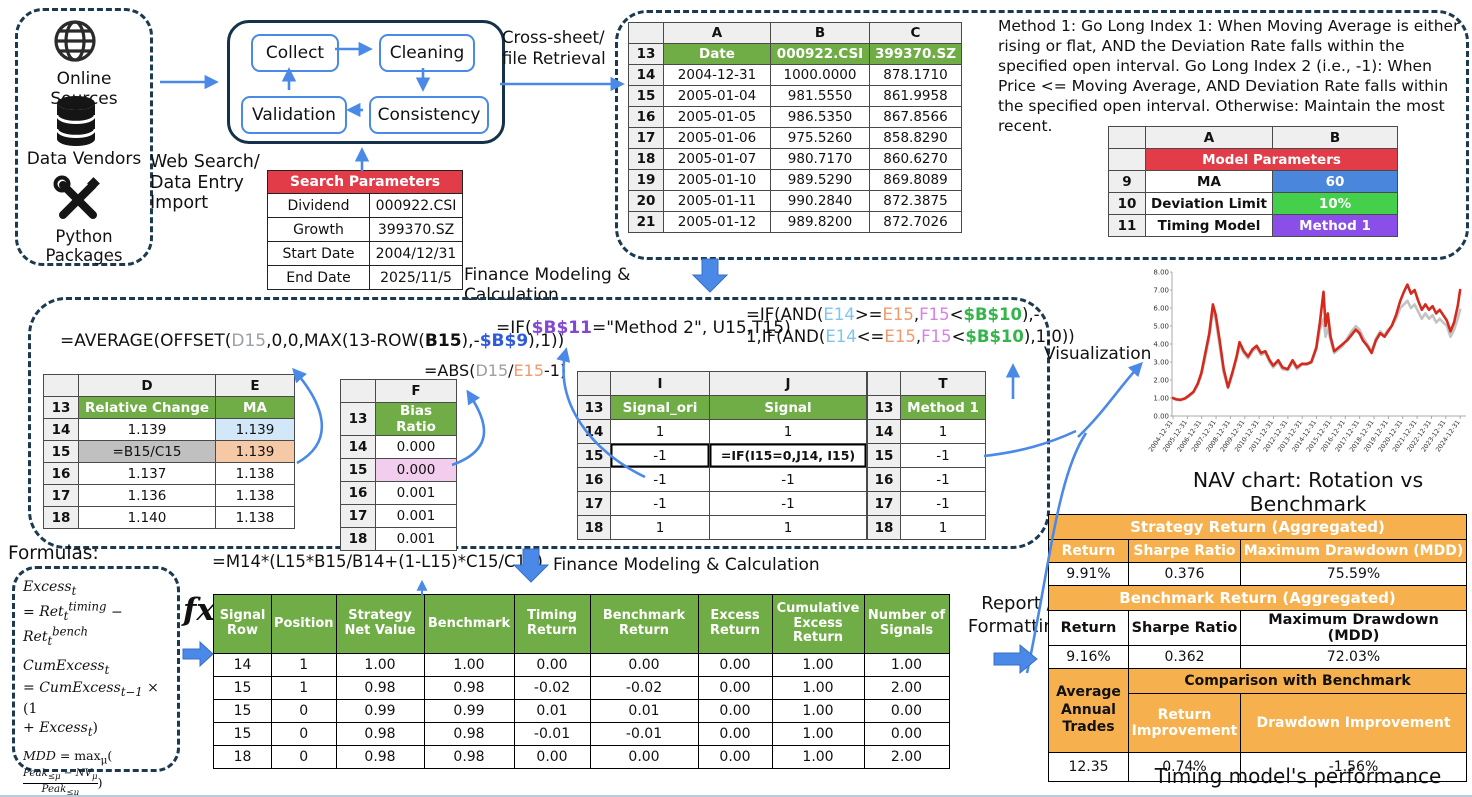 The width and height of the screenshot is (1472, 797). I want to click on sheet-row: 18 1 1, so click(722, 527).